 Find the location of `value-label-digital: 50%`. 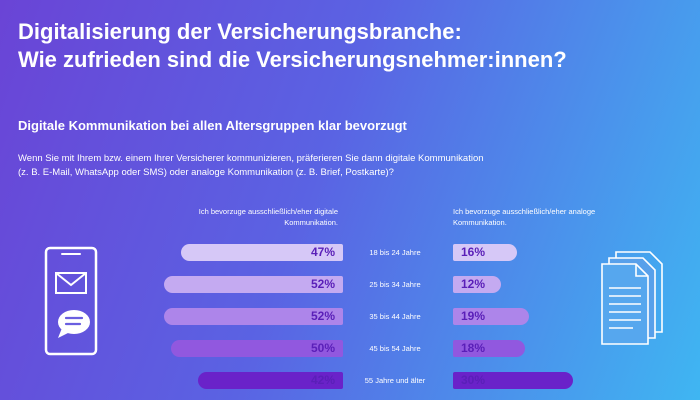

value-label-digital: 50% is located at coordinates (322, 348).